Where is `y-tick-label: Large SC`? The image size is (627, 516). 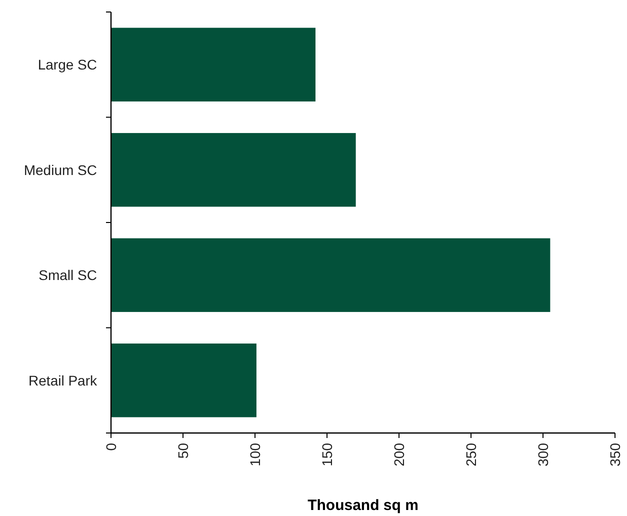 y-tick-label: Large SC is located at coordinates (67, 64).